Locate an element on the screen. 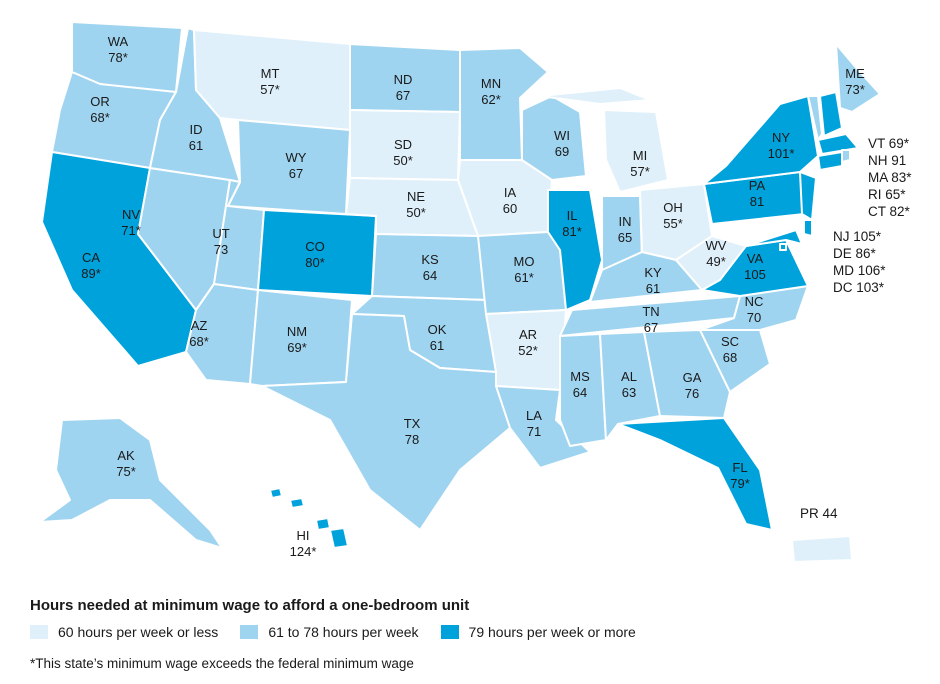 The image size is (940, 684). state-abbr-sd: SD is located at coordinates (403, 144).